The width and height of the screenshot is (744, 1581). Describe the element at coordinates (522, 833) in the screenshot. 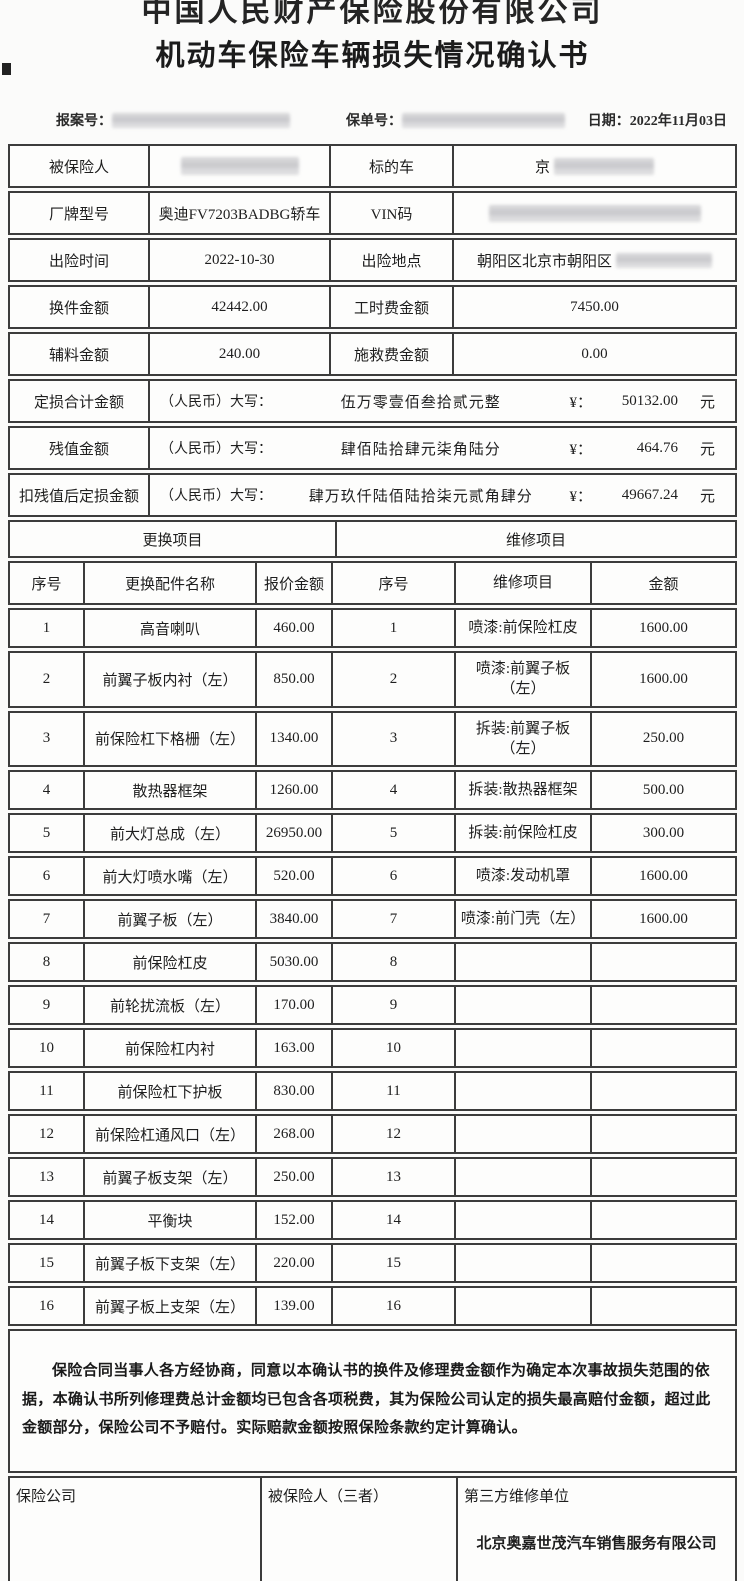

I see `repair-item-name: 拆装:前保险杠皮` at that location.